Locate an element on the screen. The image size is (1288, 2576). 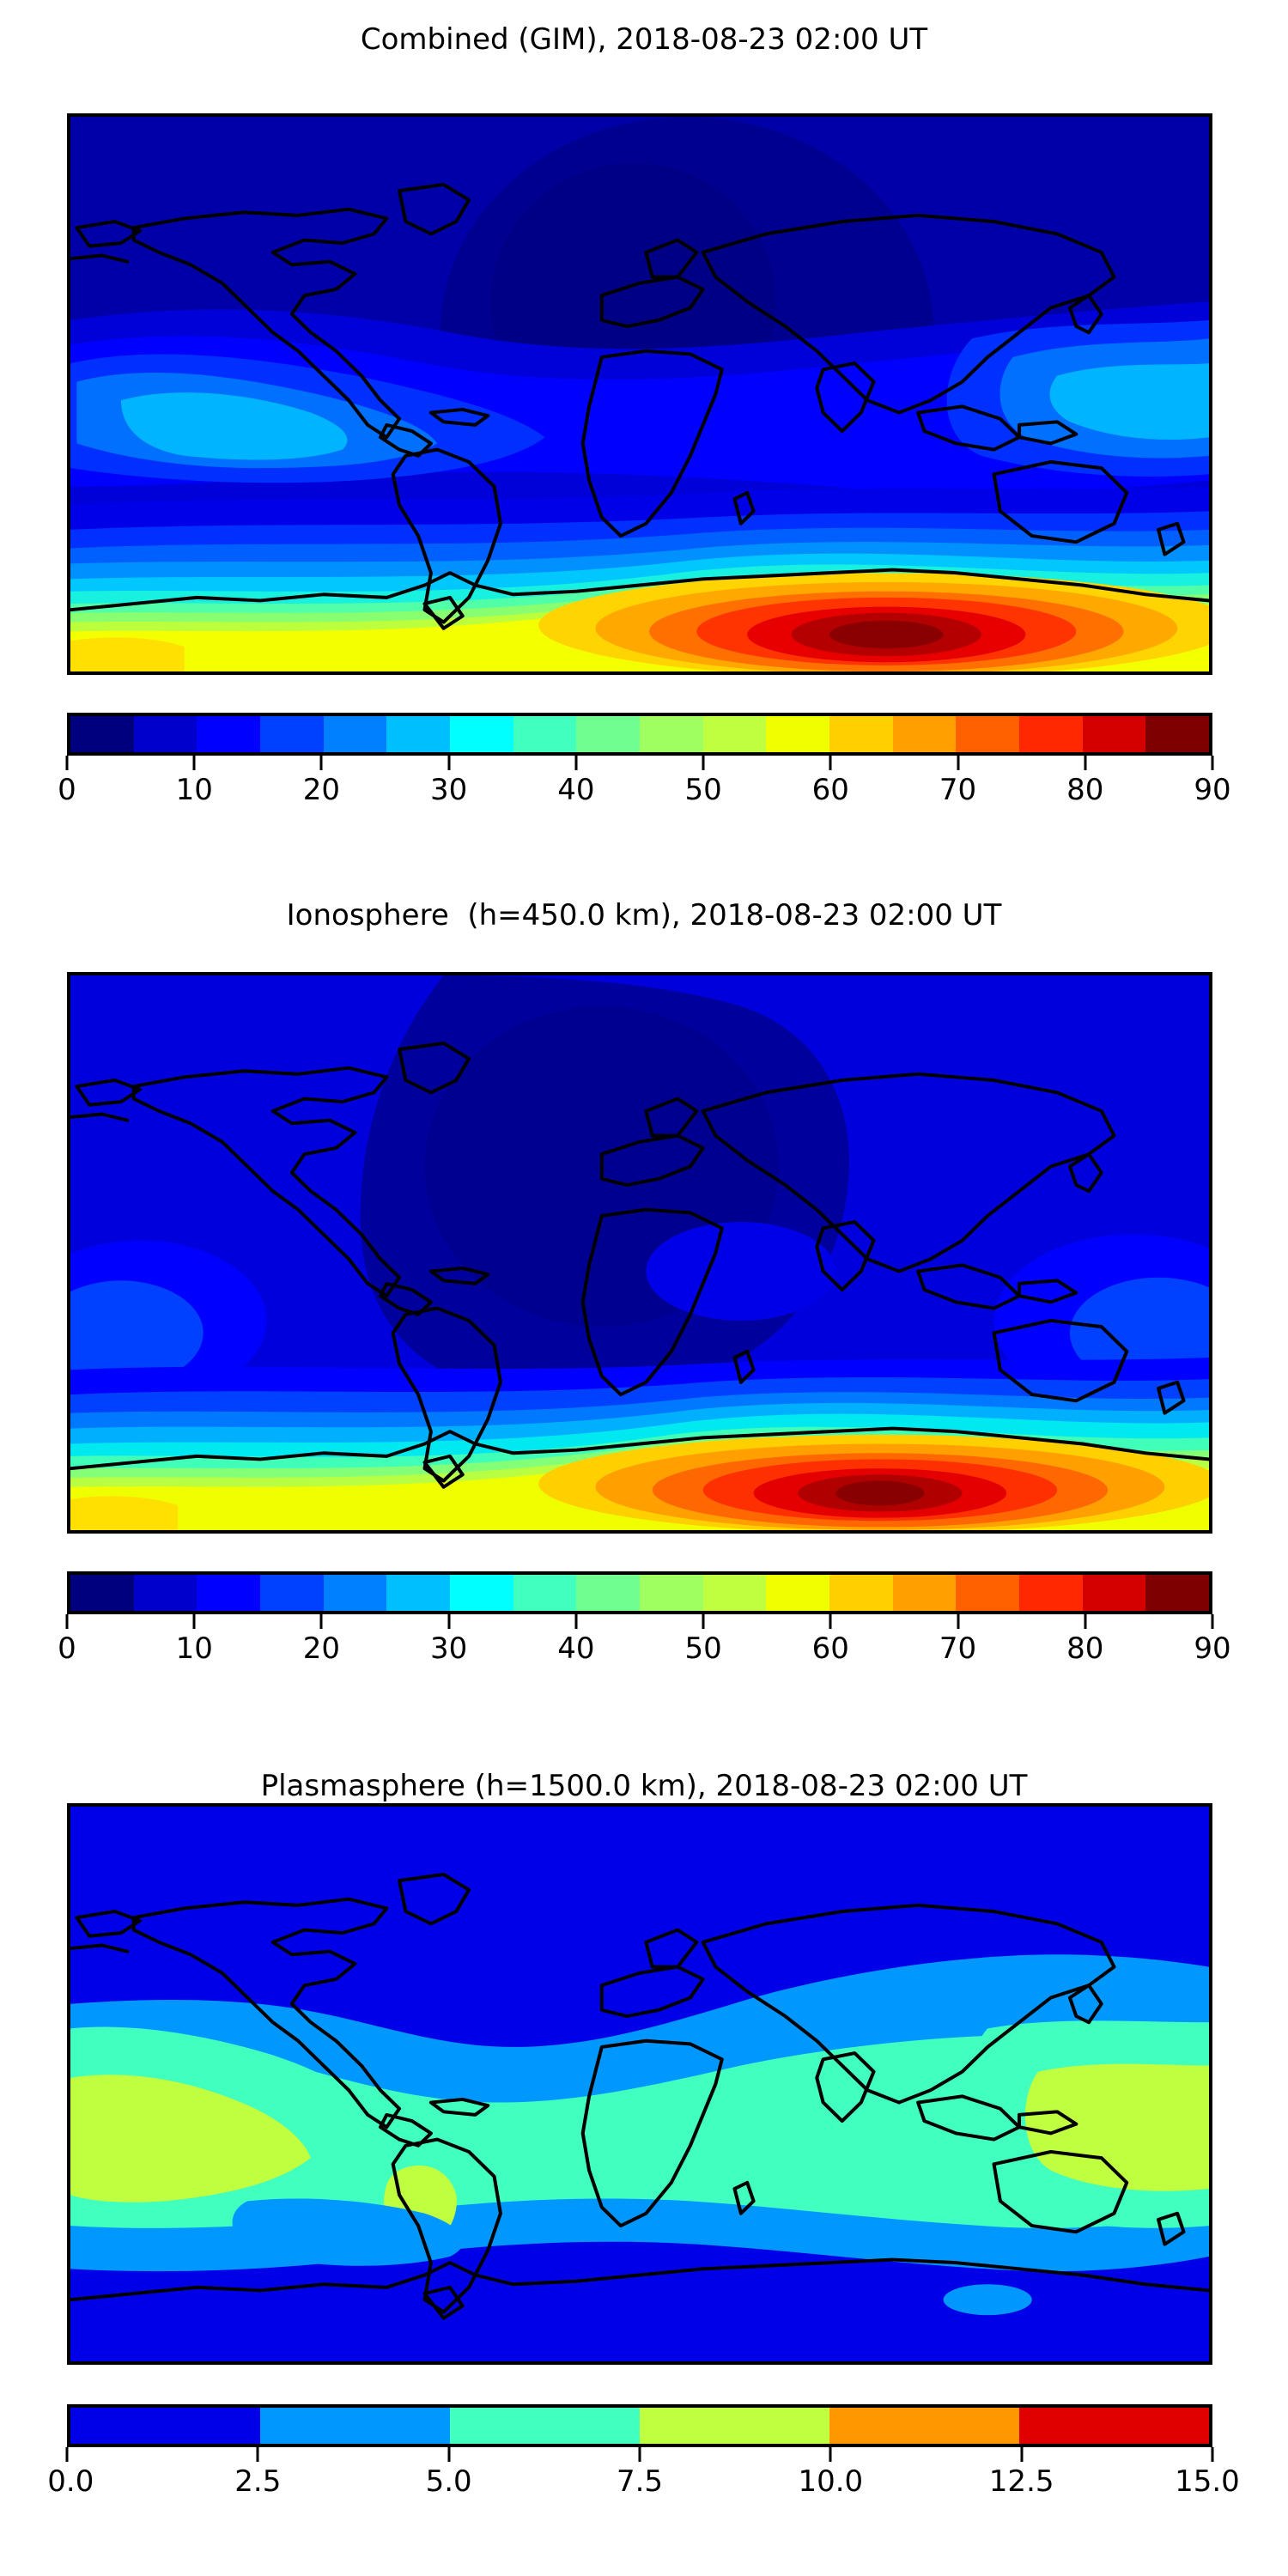
tick-label: 80 is located at coordinates (1085, 790).